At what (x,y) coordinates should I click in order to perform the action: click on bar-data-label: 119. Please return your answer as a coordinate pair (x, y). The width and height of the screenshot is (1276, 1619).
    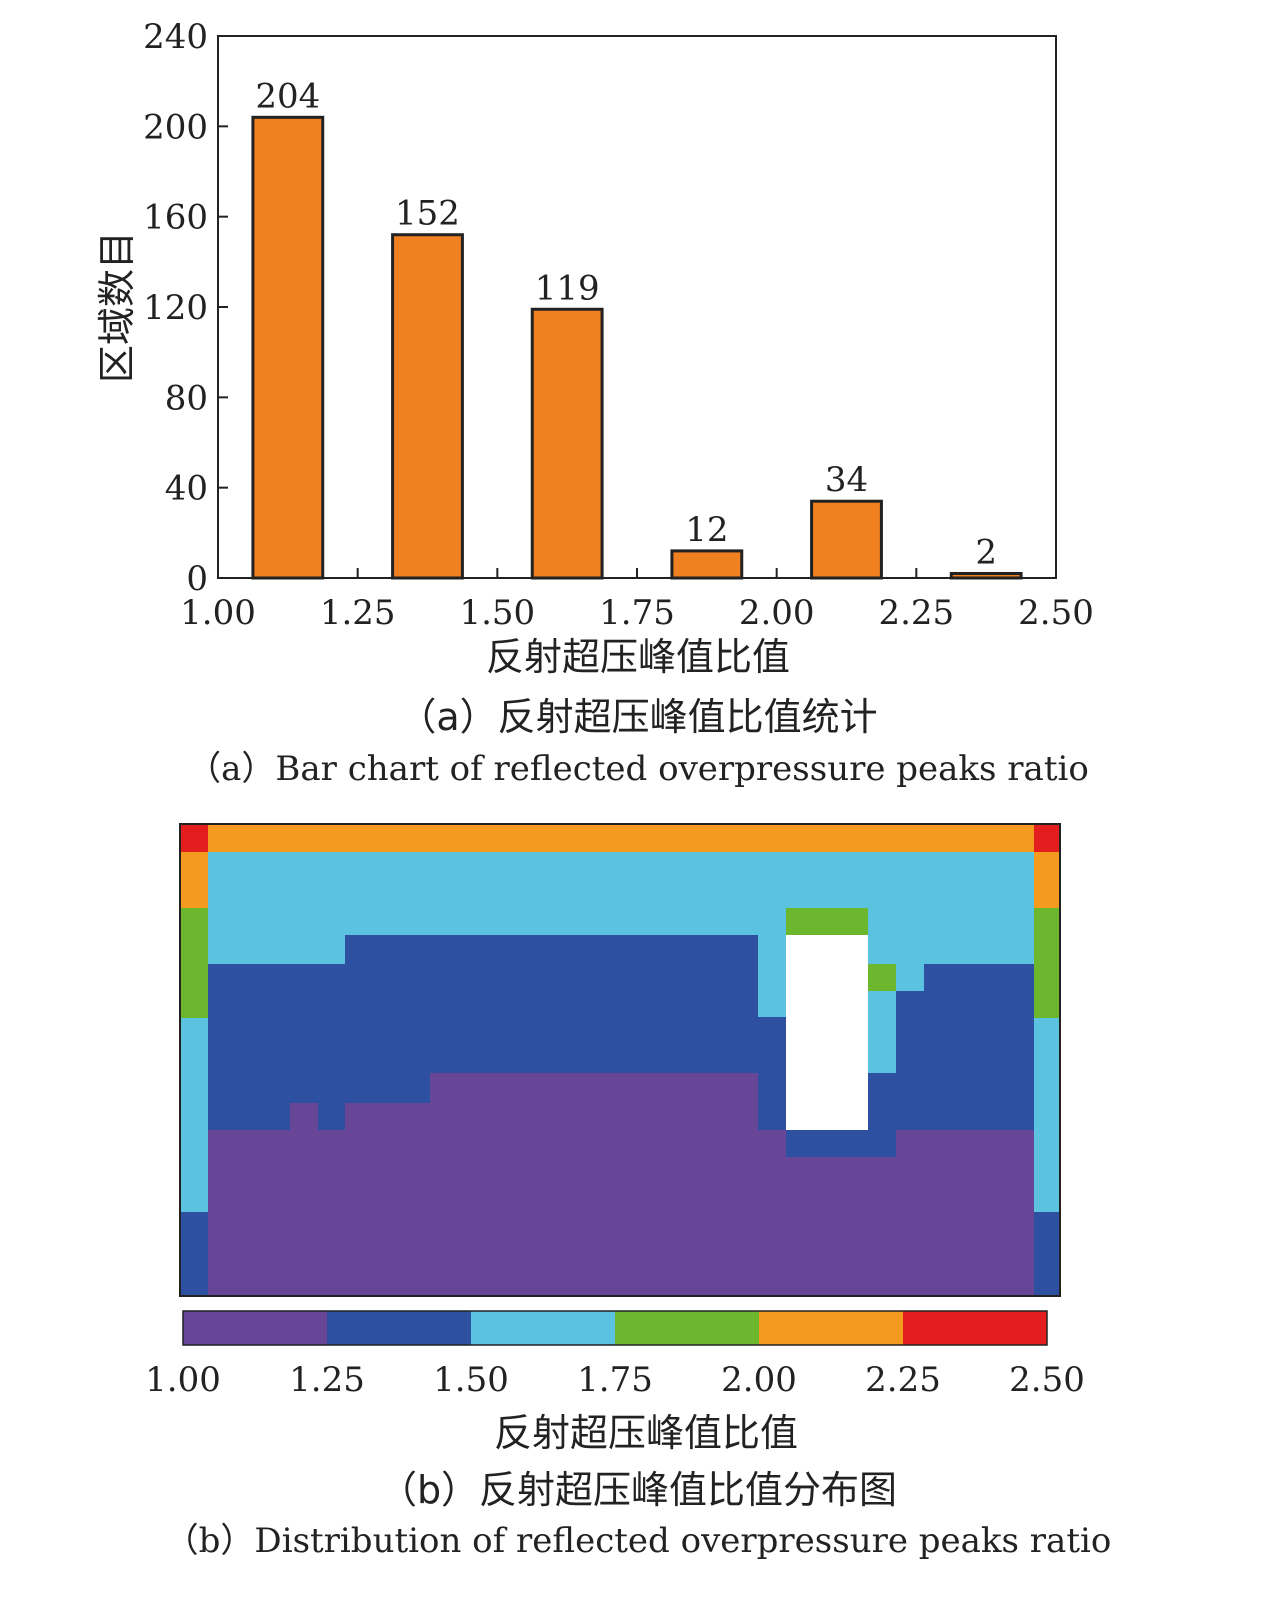
    Looking at the image, I should click on (567, 288).